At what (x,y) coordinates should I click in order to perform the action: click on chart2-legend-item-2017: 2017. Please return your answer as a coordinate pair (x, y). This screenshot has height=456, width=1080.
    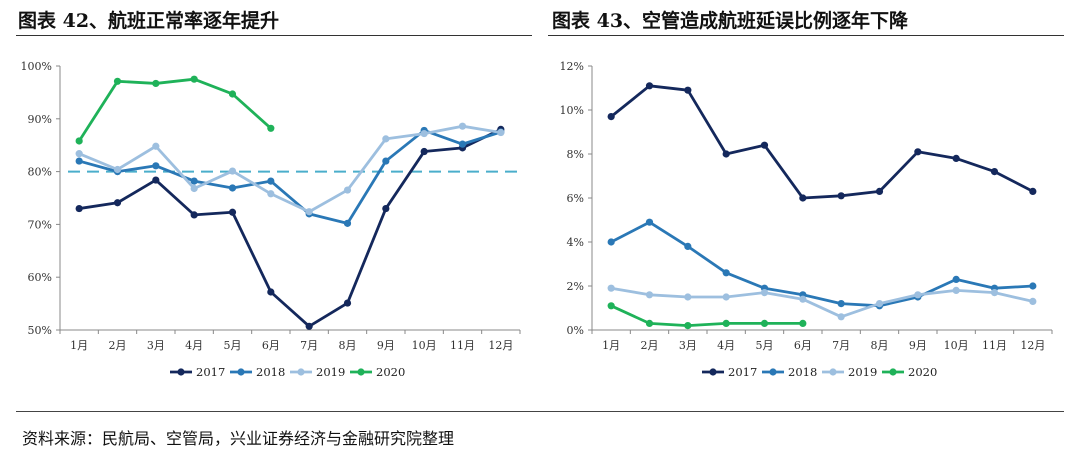
    Looking at the image, I should click on (729, 372).